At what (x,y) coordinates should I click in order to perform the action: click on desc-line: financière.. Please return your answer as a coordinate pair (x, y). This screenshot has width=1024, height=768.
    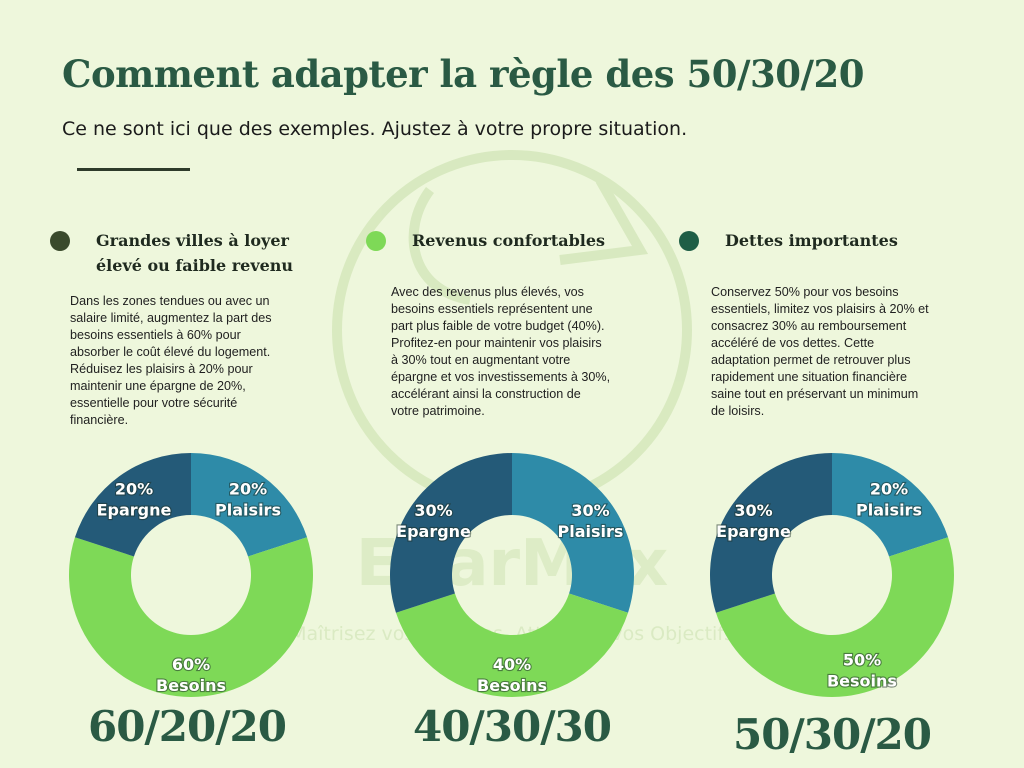
    Looking at the image, I should click on (99, 420).